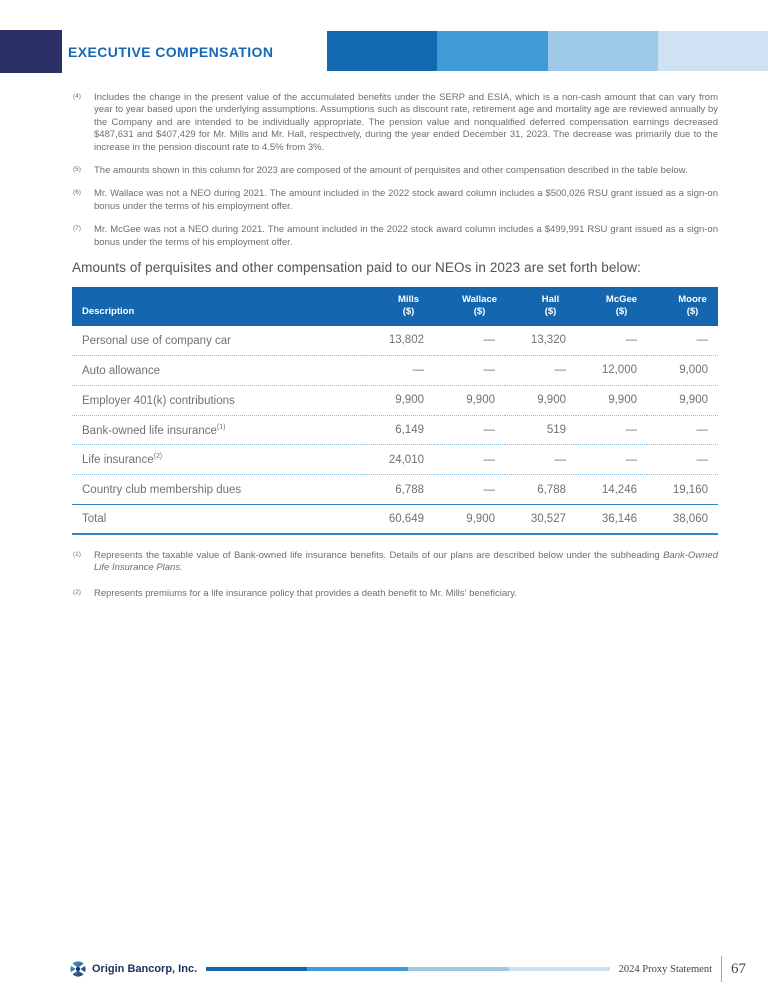 The image size is (768, 1000). I want to click on cell-value: 14,246, so click(619, 489).